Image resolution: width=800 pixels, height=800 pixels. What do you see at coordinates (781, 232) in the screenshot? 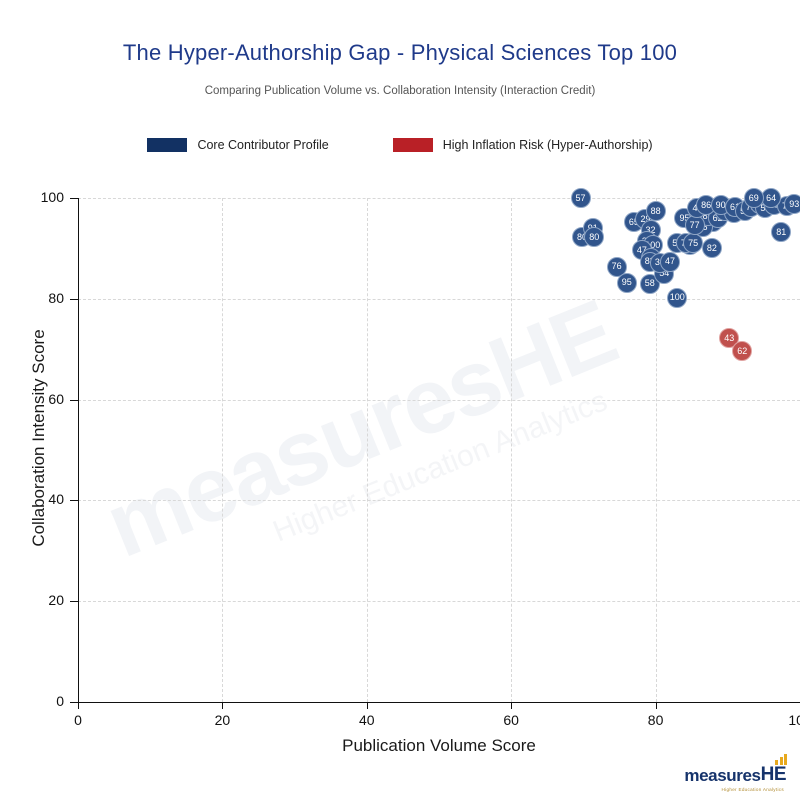
I see `data-point: 81` at bounding box center [781, 232].